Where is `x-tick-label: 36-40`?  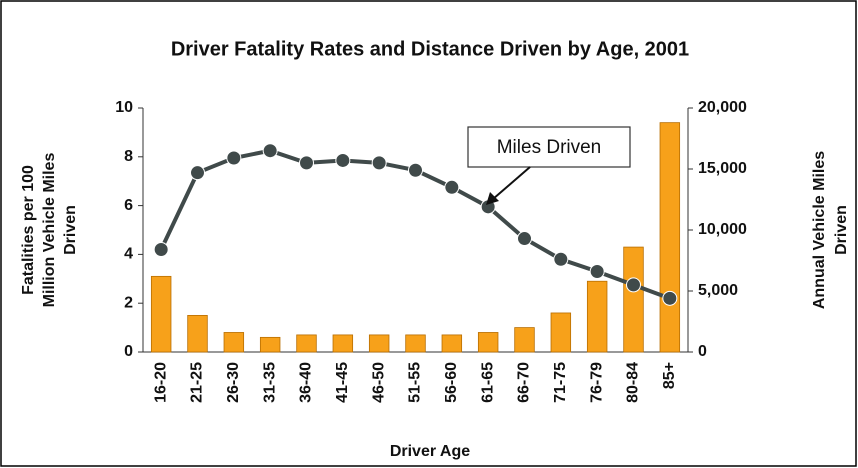
x-tick-label: 36-40 is located at coordinates (306, 382).